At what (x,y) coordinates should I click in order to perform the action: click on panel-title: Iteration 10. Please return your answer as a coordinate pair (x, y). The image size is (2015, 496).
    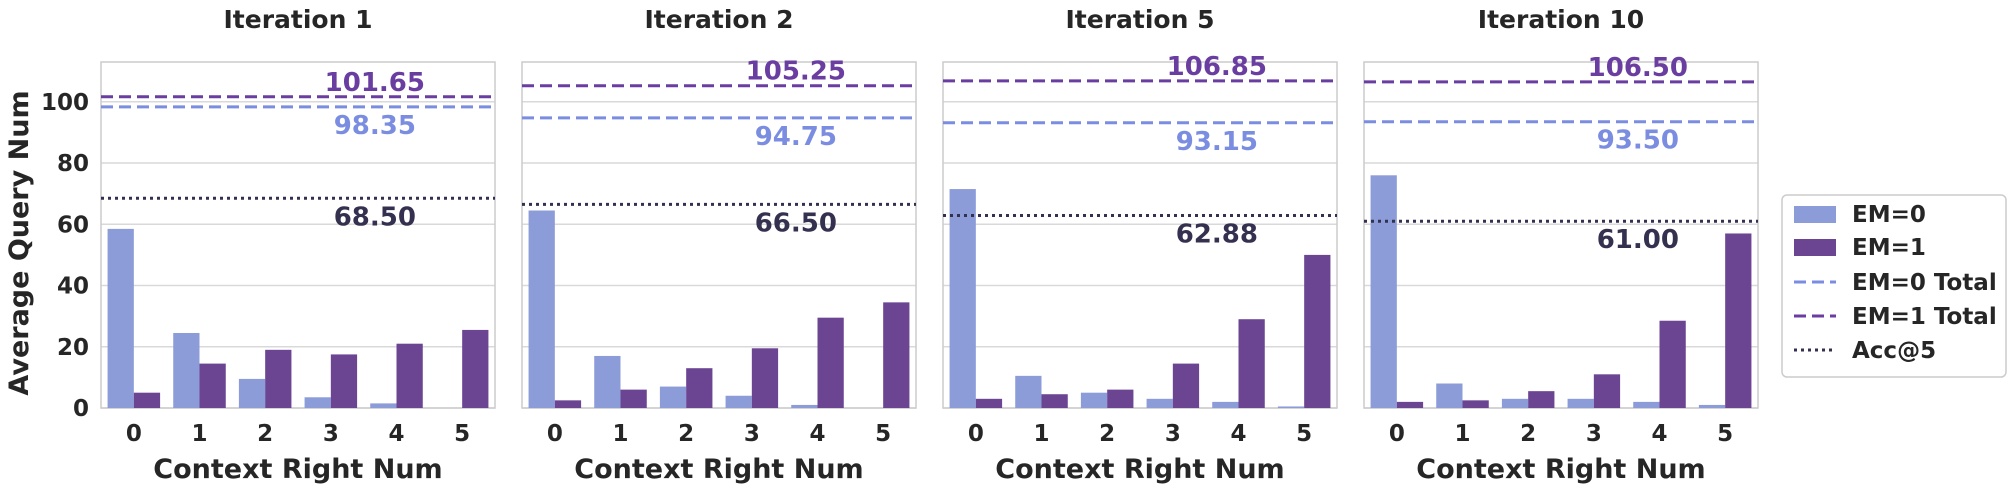
    Looking at the image, I should click on (1561, 19).